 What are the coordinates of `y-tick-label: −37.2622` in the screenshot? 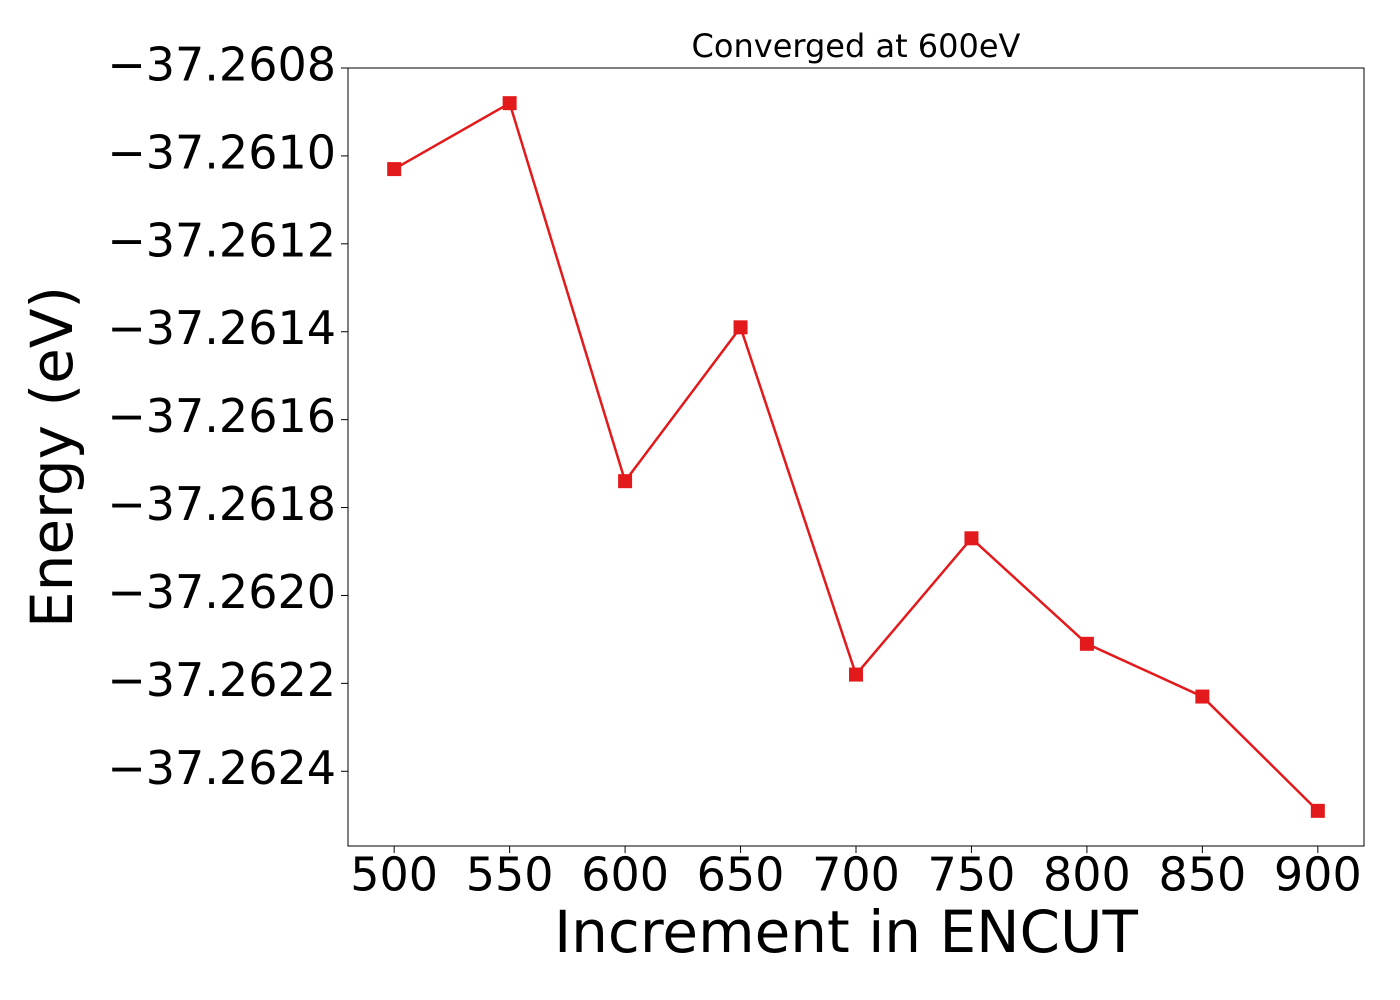 It's located at (221, 680).